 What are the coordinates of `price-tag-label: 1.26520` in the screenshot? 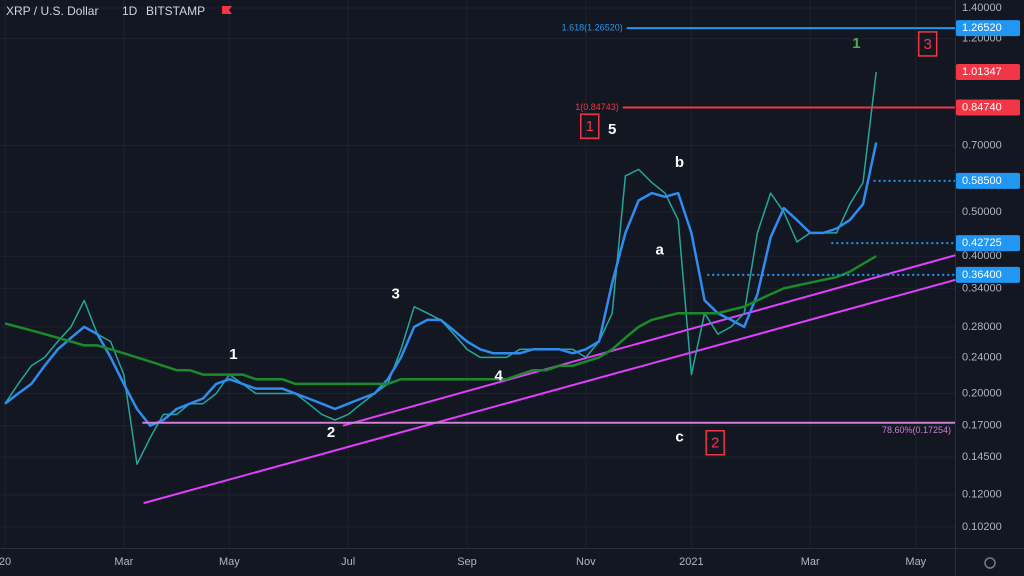 It's located at (982, 28).